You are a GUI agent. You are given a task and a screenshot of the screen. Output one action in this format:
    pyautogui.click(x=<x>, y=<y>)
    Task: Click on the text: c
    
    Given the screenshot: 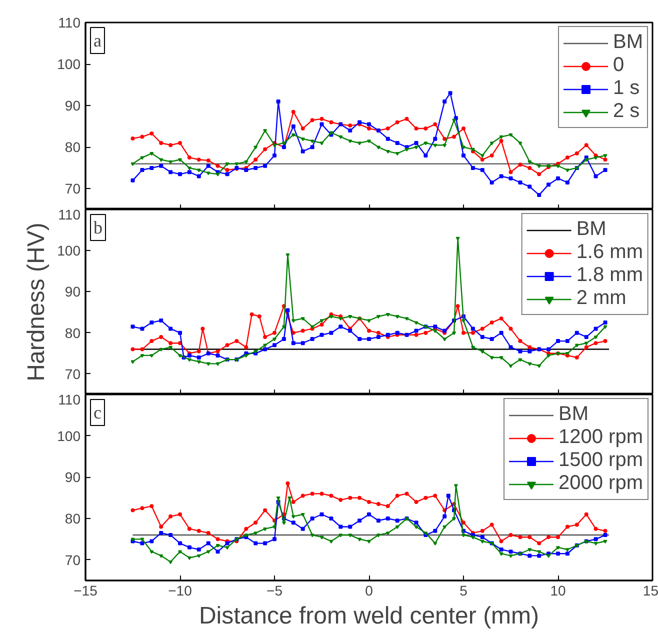 What is the action you would take?
    pyautogui.click(x=98, y=412)
    